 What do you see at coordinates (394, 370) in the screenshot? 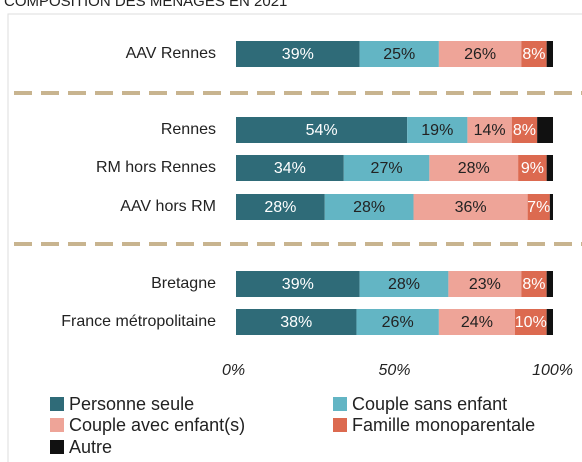
I see `x-tick-label: 50%` at bounding box center [394, 370].